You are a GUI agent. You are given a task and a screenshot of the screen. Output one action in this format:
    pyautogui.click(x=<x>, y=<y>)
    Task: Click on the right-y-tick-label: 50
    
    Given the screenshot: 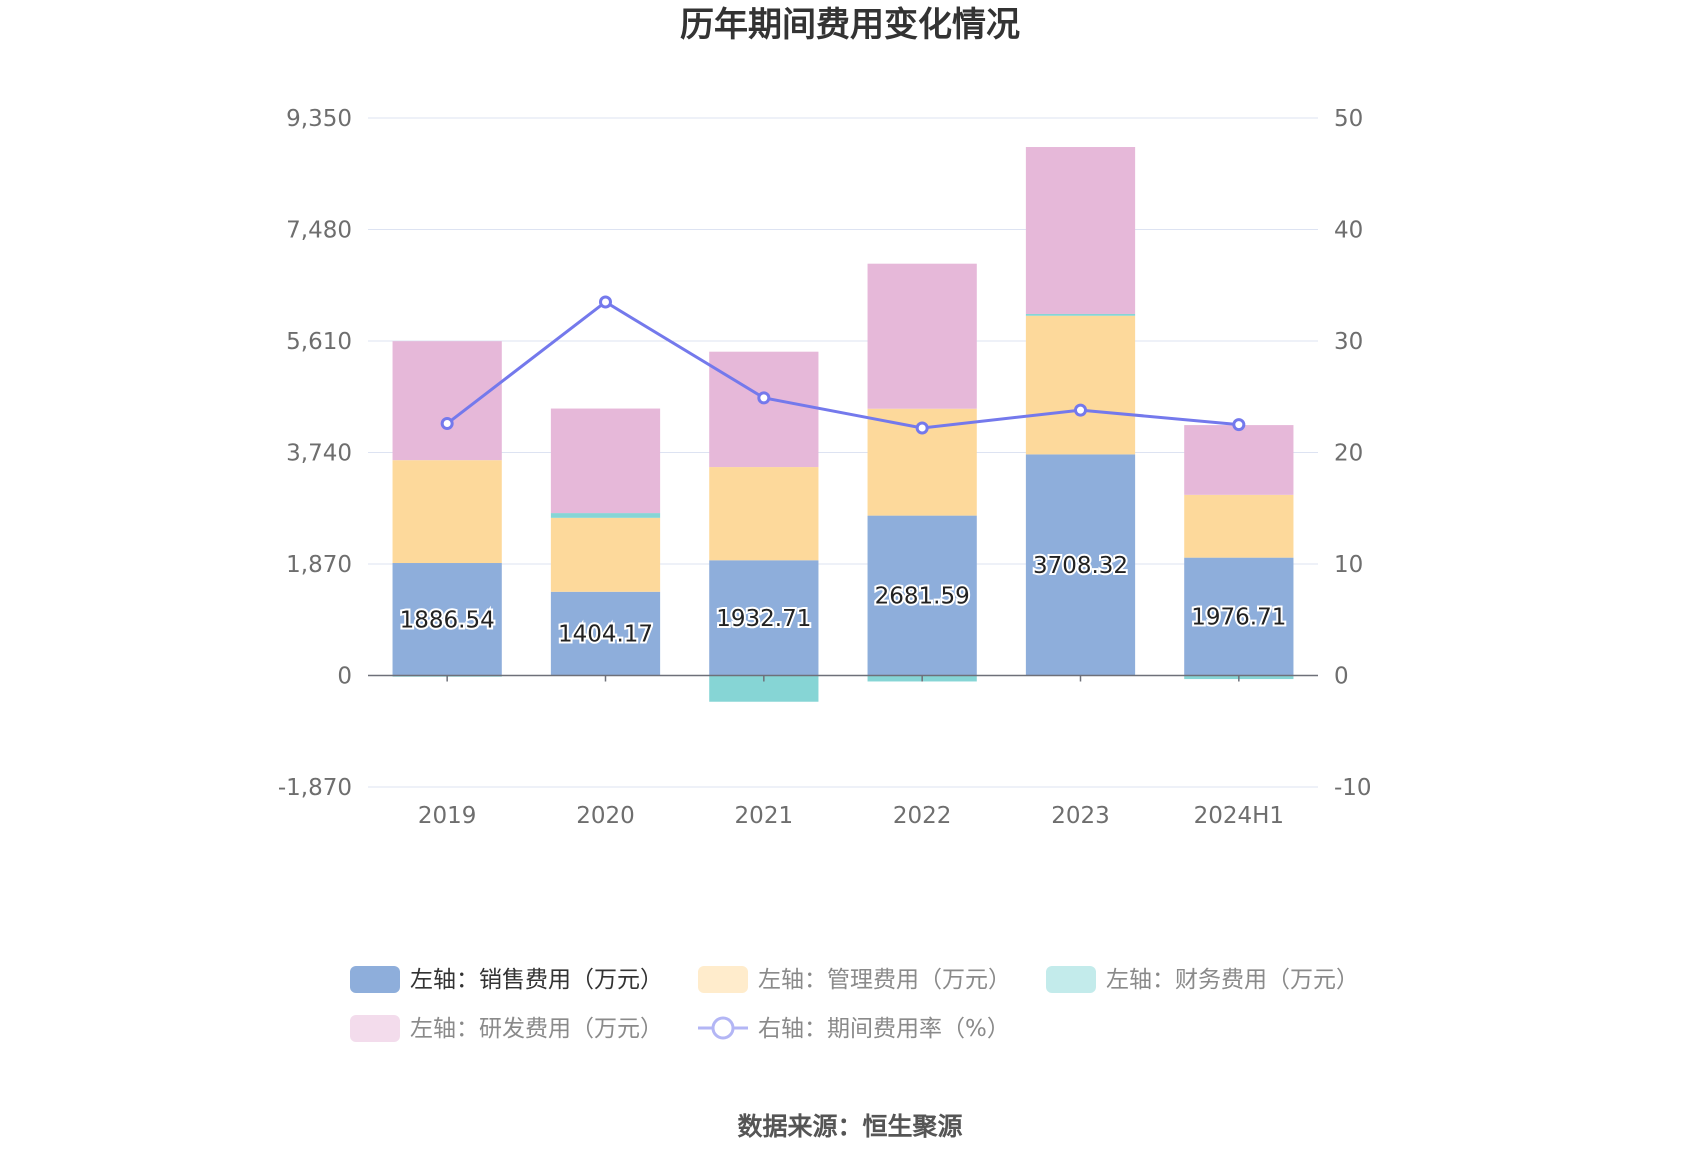 What is the action you would take?
    pyautogui.click(x=1348, y=119)
    